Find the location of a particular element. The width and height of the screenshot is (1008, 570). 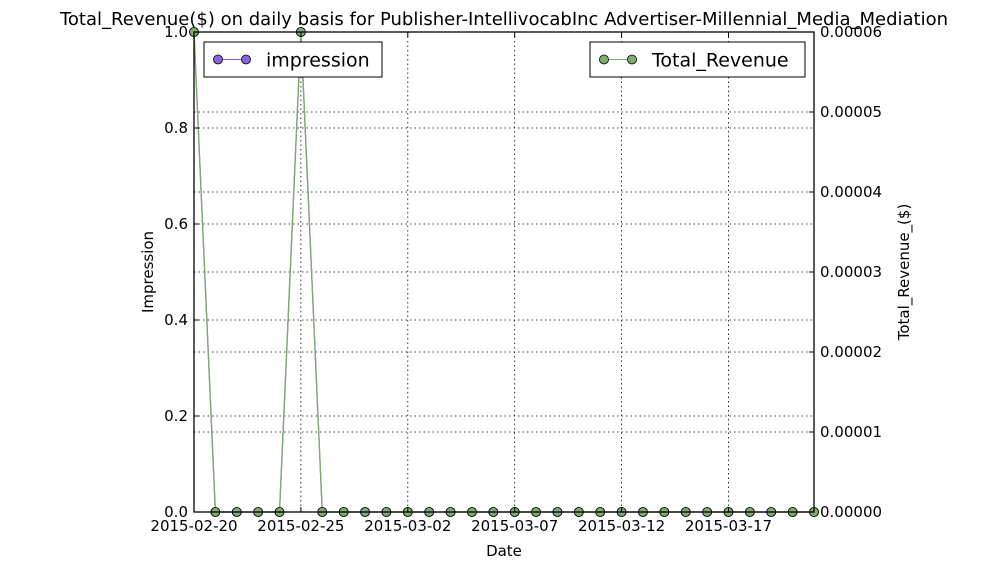

x-tick-label: 2015-03-12 is located at coordinates (621, 526).